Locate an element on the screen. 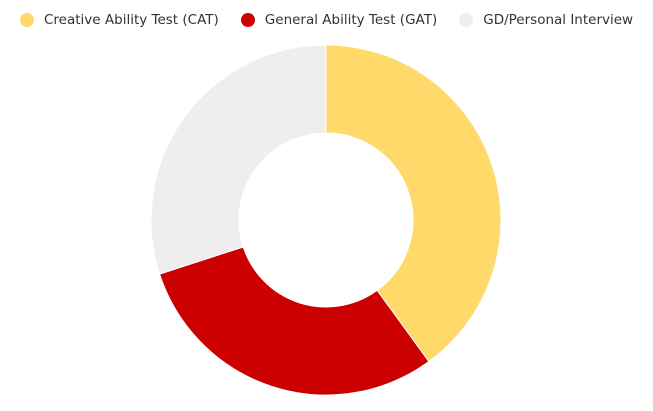 The image size is (653, 411). legend-item-interview: GD/Personal Interview is located at coordinates (546, 20).